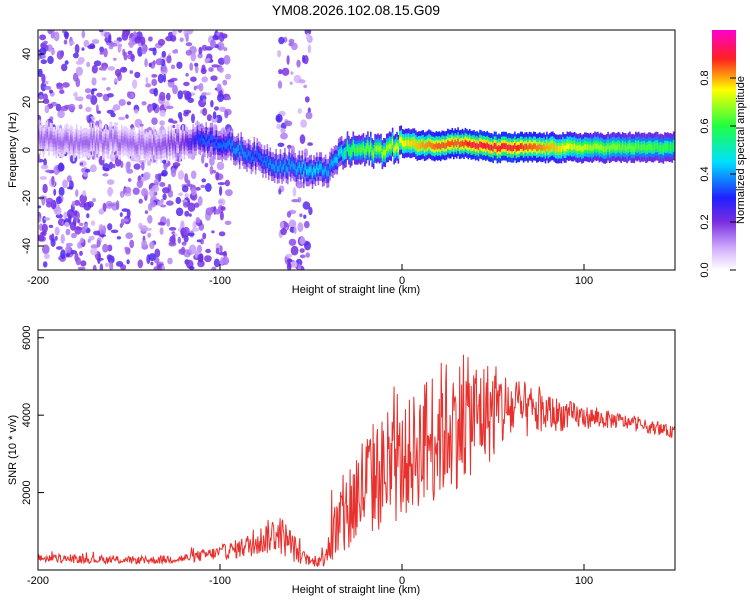 The image size is (750, 600). I want to click on snr-x-tick-label: -200, so click(38, 581).